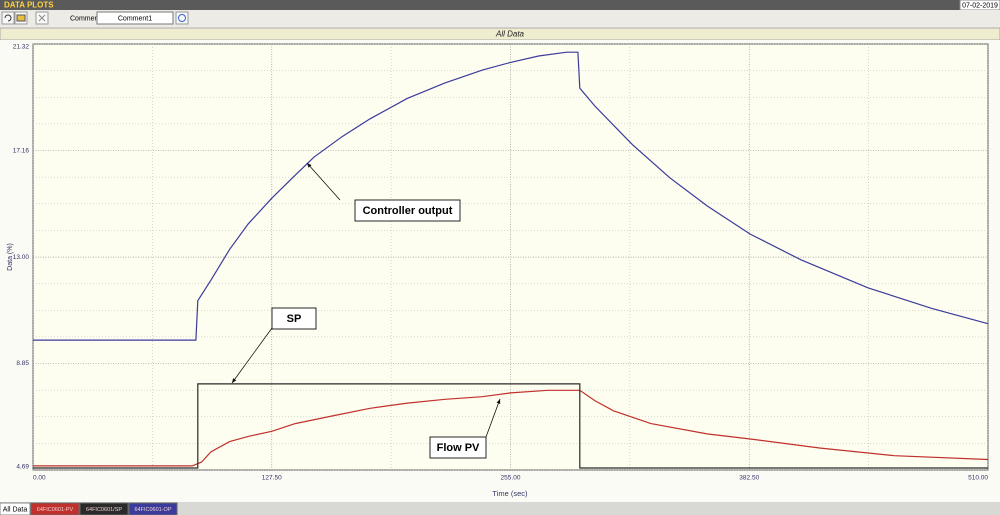 The width and height of the screenshot is (1000, 515). What do you see at coordinates (21, 18) in the screenshot?
I see `folder-icon` at bounding box center [21, 18].